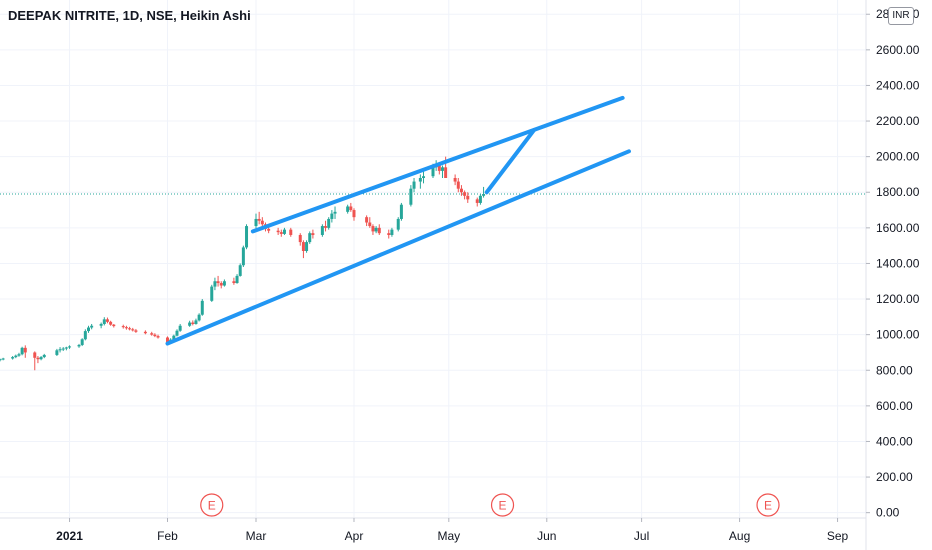  Describe the element at coordinates (437, 164) in the screenshot. I see `upper-channel-line` at that location.